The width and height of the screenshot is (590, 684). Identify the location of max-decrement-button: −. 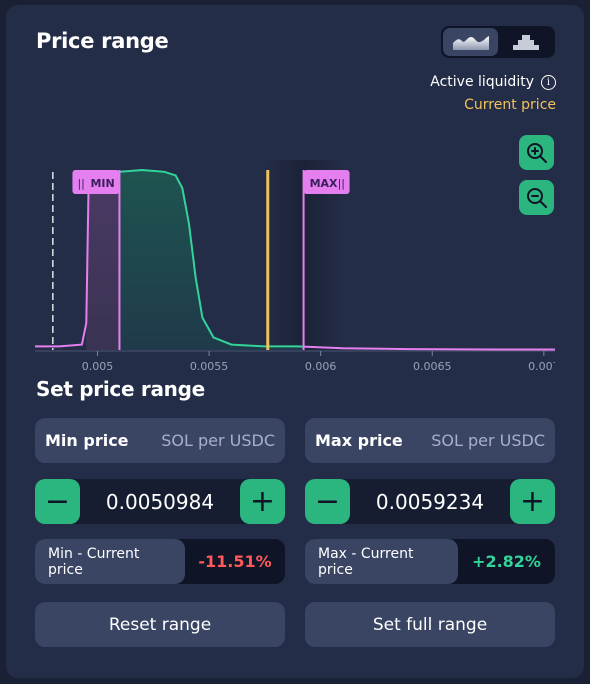
(327, 501).